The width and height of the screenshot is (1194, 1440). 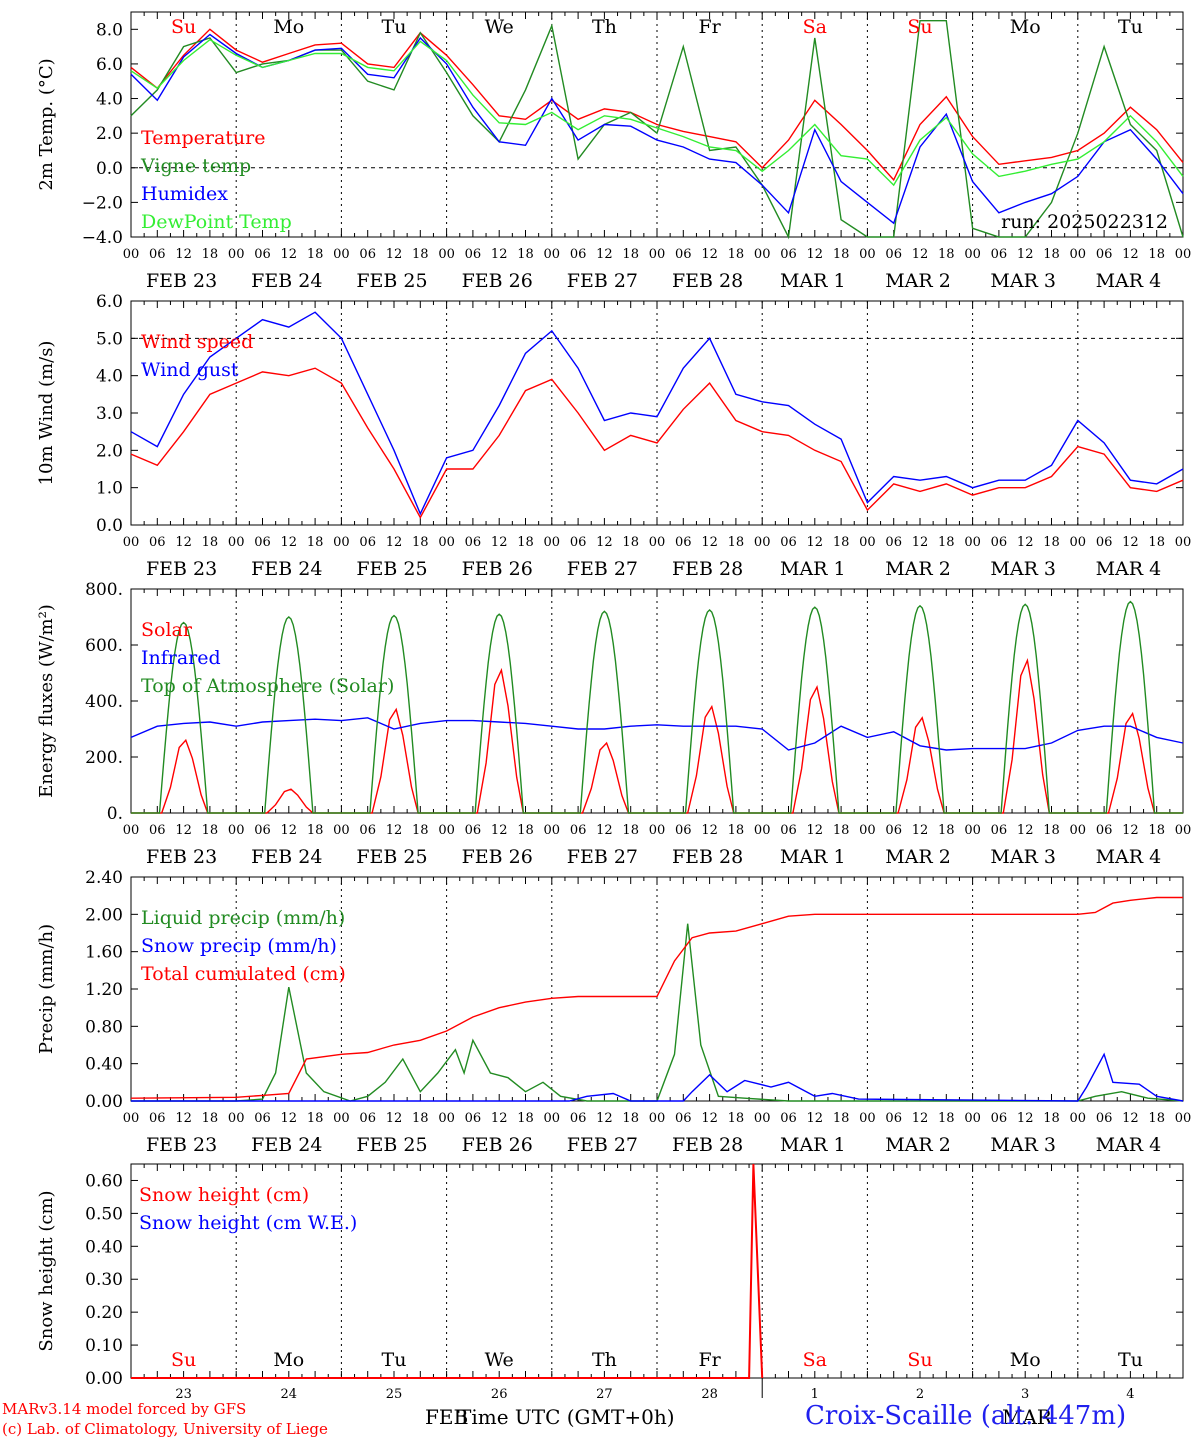 I want to click on panel1-run-label: run: 2025022312, so click(x=1084, y=222).